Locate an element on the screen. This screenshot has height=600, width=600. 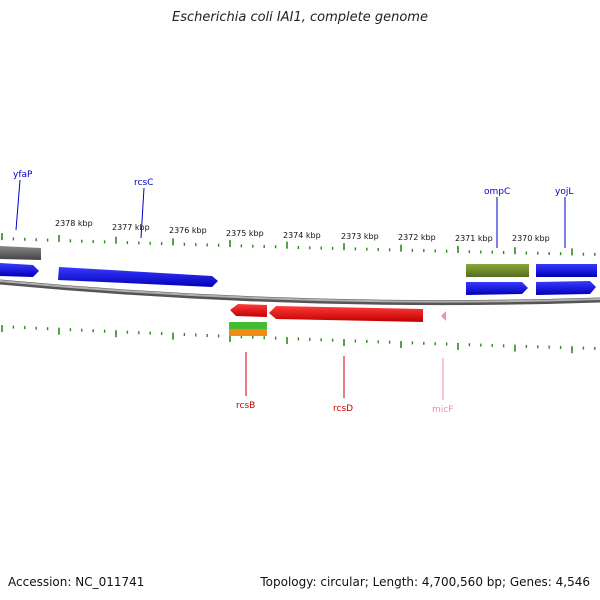
yfaP-leader-line is located at coordinates (18, 205).